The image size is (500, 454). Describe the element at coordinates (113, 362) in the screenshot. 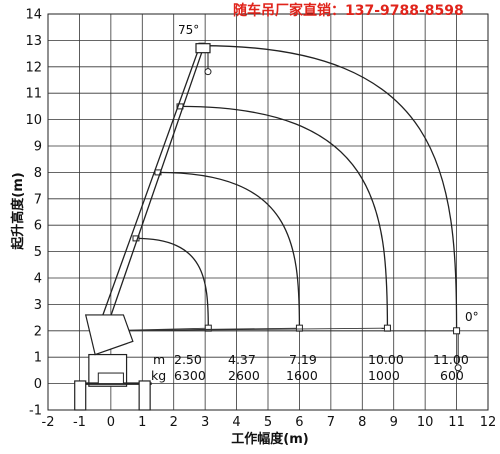

I see `truck-base` at that location.